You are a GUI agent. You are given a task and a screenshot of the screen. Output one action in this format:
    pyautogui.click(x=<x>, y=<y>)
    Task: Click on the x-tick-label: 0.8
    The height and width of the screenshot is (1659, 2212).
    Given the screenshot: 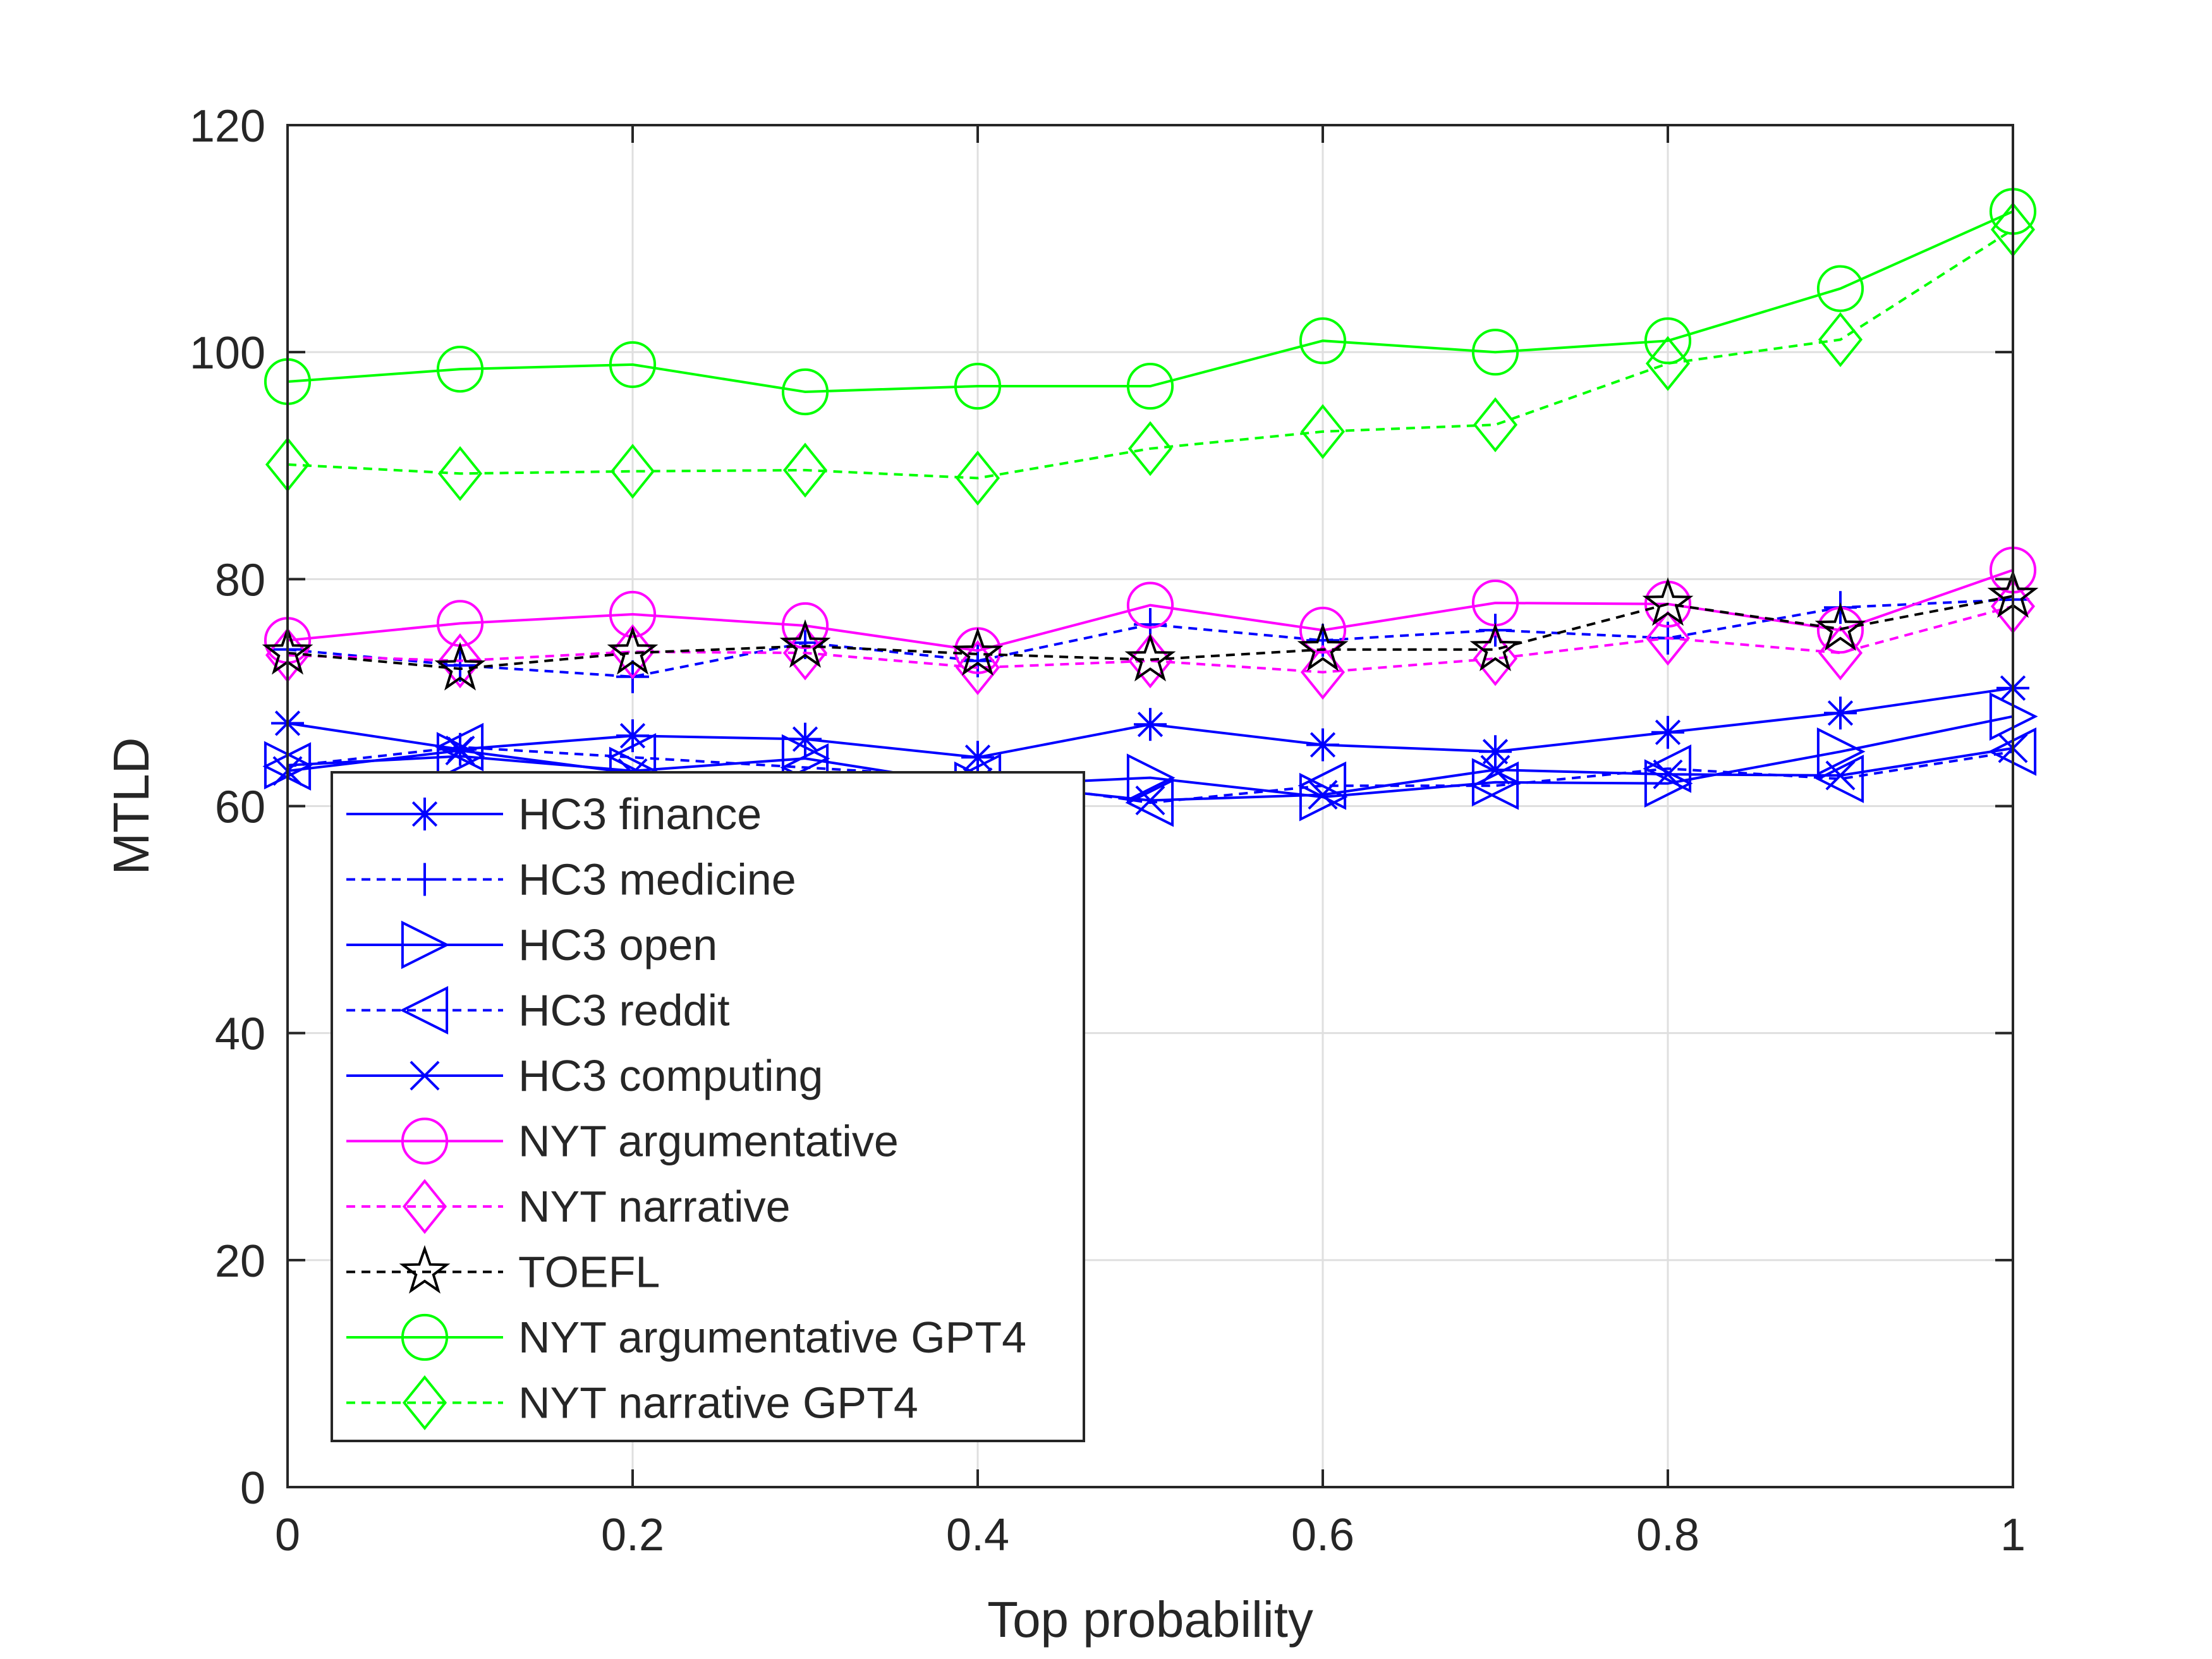 What is the action you would take?
    pyautogui.click(x=1667, y=1535)
    